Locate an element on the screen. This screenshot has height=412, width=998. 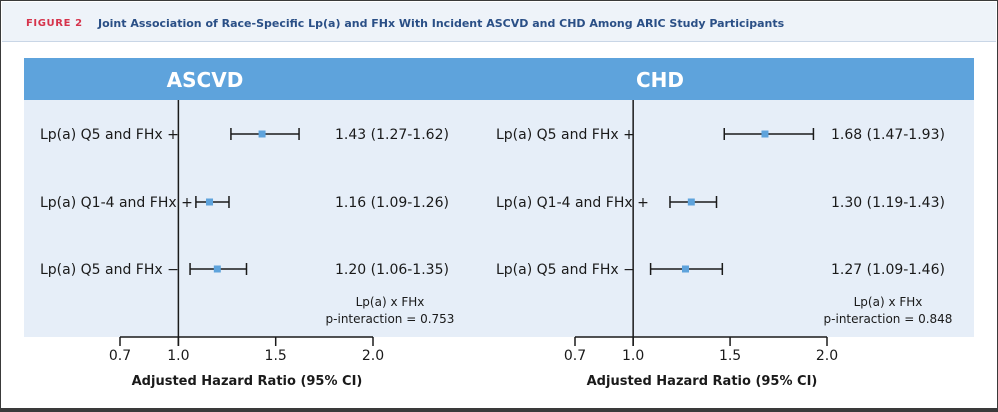
hr-ci-text: 1.27 (1.09-1.46) is located at coordinates (888, 270).